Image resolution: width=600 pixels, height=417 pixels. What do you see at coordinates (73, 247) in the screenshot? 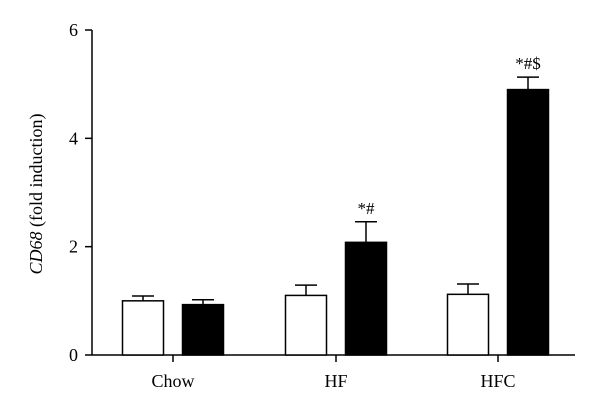
I see `y-tick-label: 2` at bounding box center [73, 247].